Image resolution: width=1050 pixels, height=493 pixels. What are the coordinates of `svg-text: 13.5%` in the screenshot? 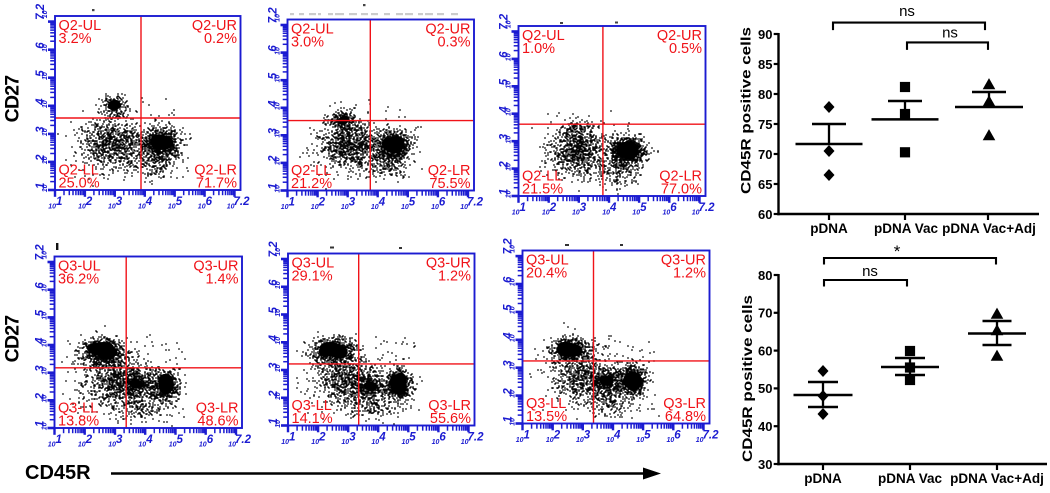 It's located at (546, 417).